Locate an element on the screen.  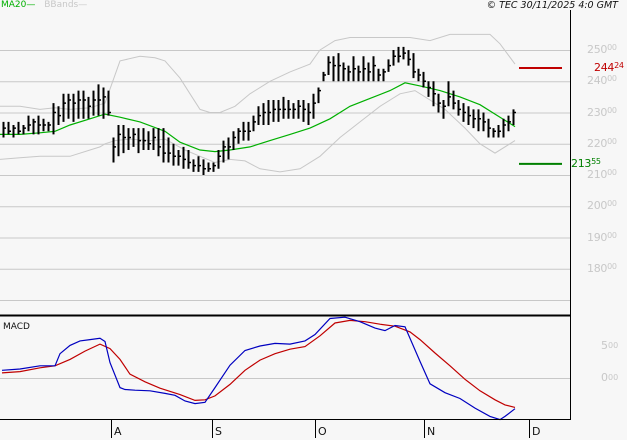
price-tick-label: 24000 is located at coordinates (602, 81).